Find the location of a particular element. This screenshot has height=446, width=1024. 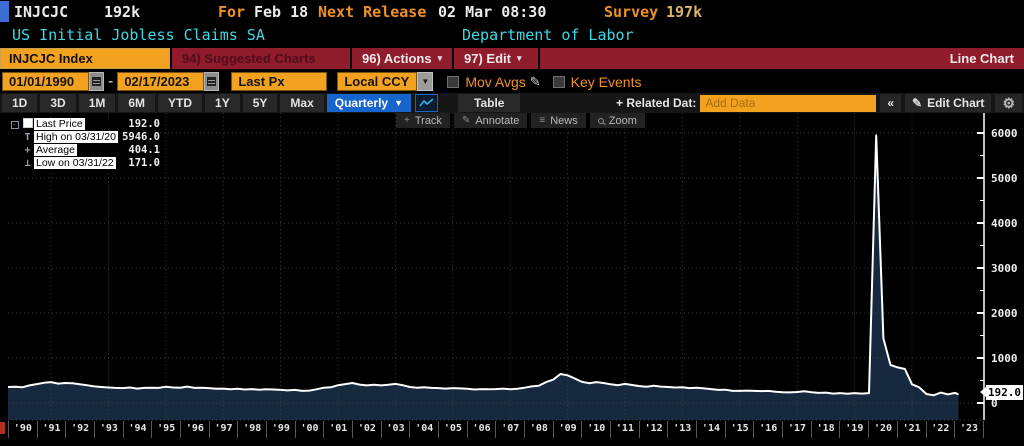

x-tick-label: '18 is located at coordinates (826, 429).